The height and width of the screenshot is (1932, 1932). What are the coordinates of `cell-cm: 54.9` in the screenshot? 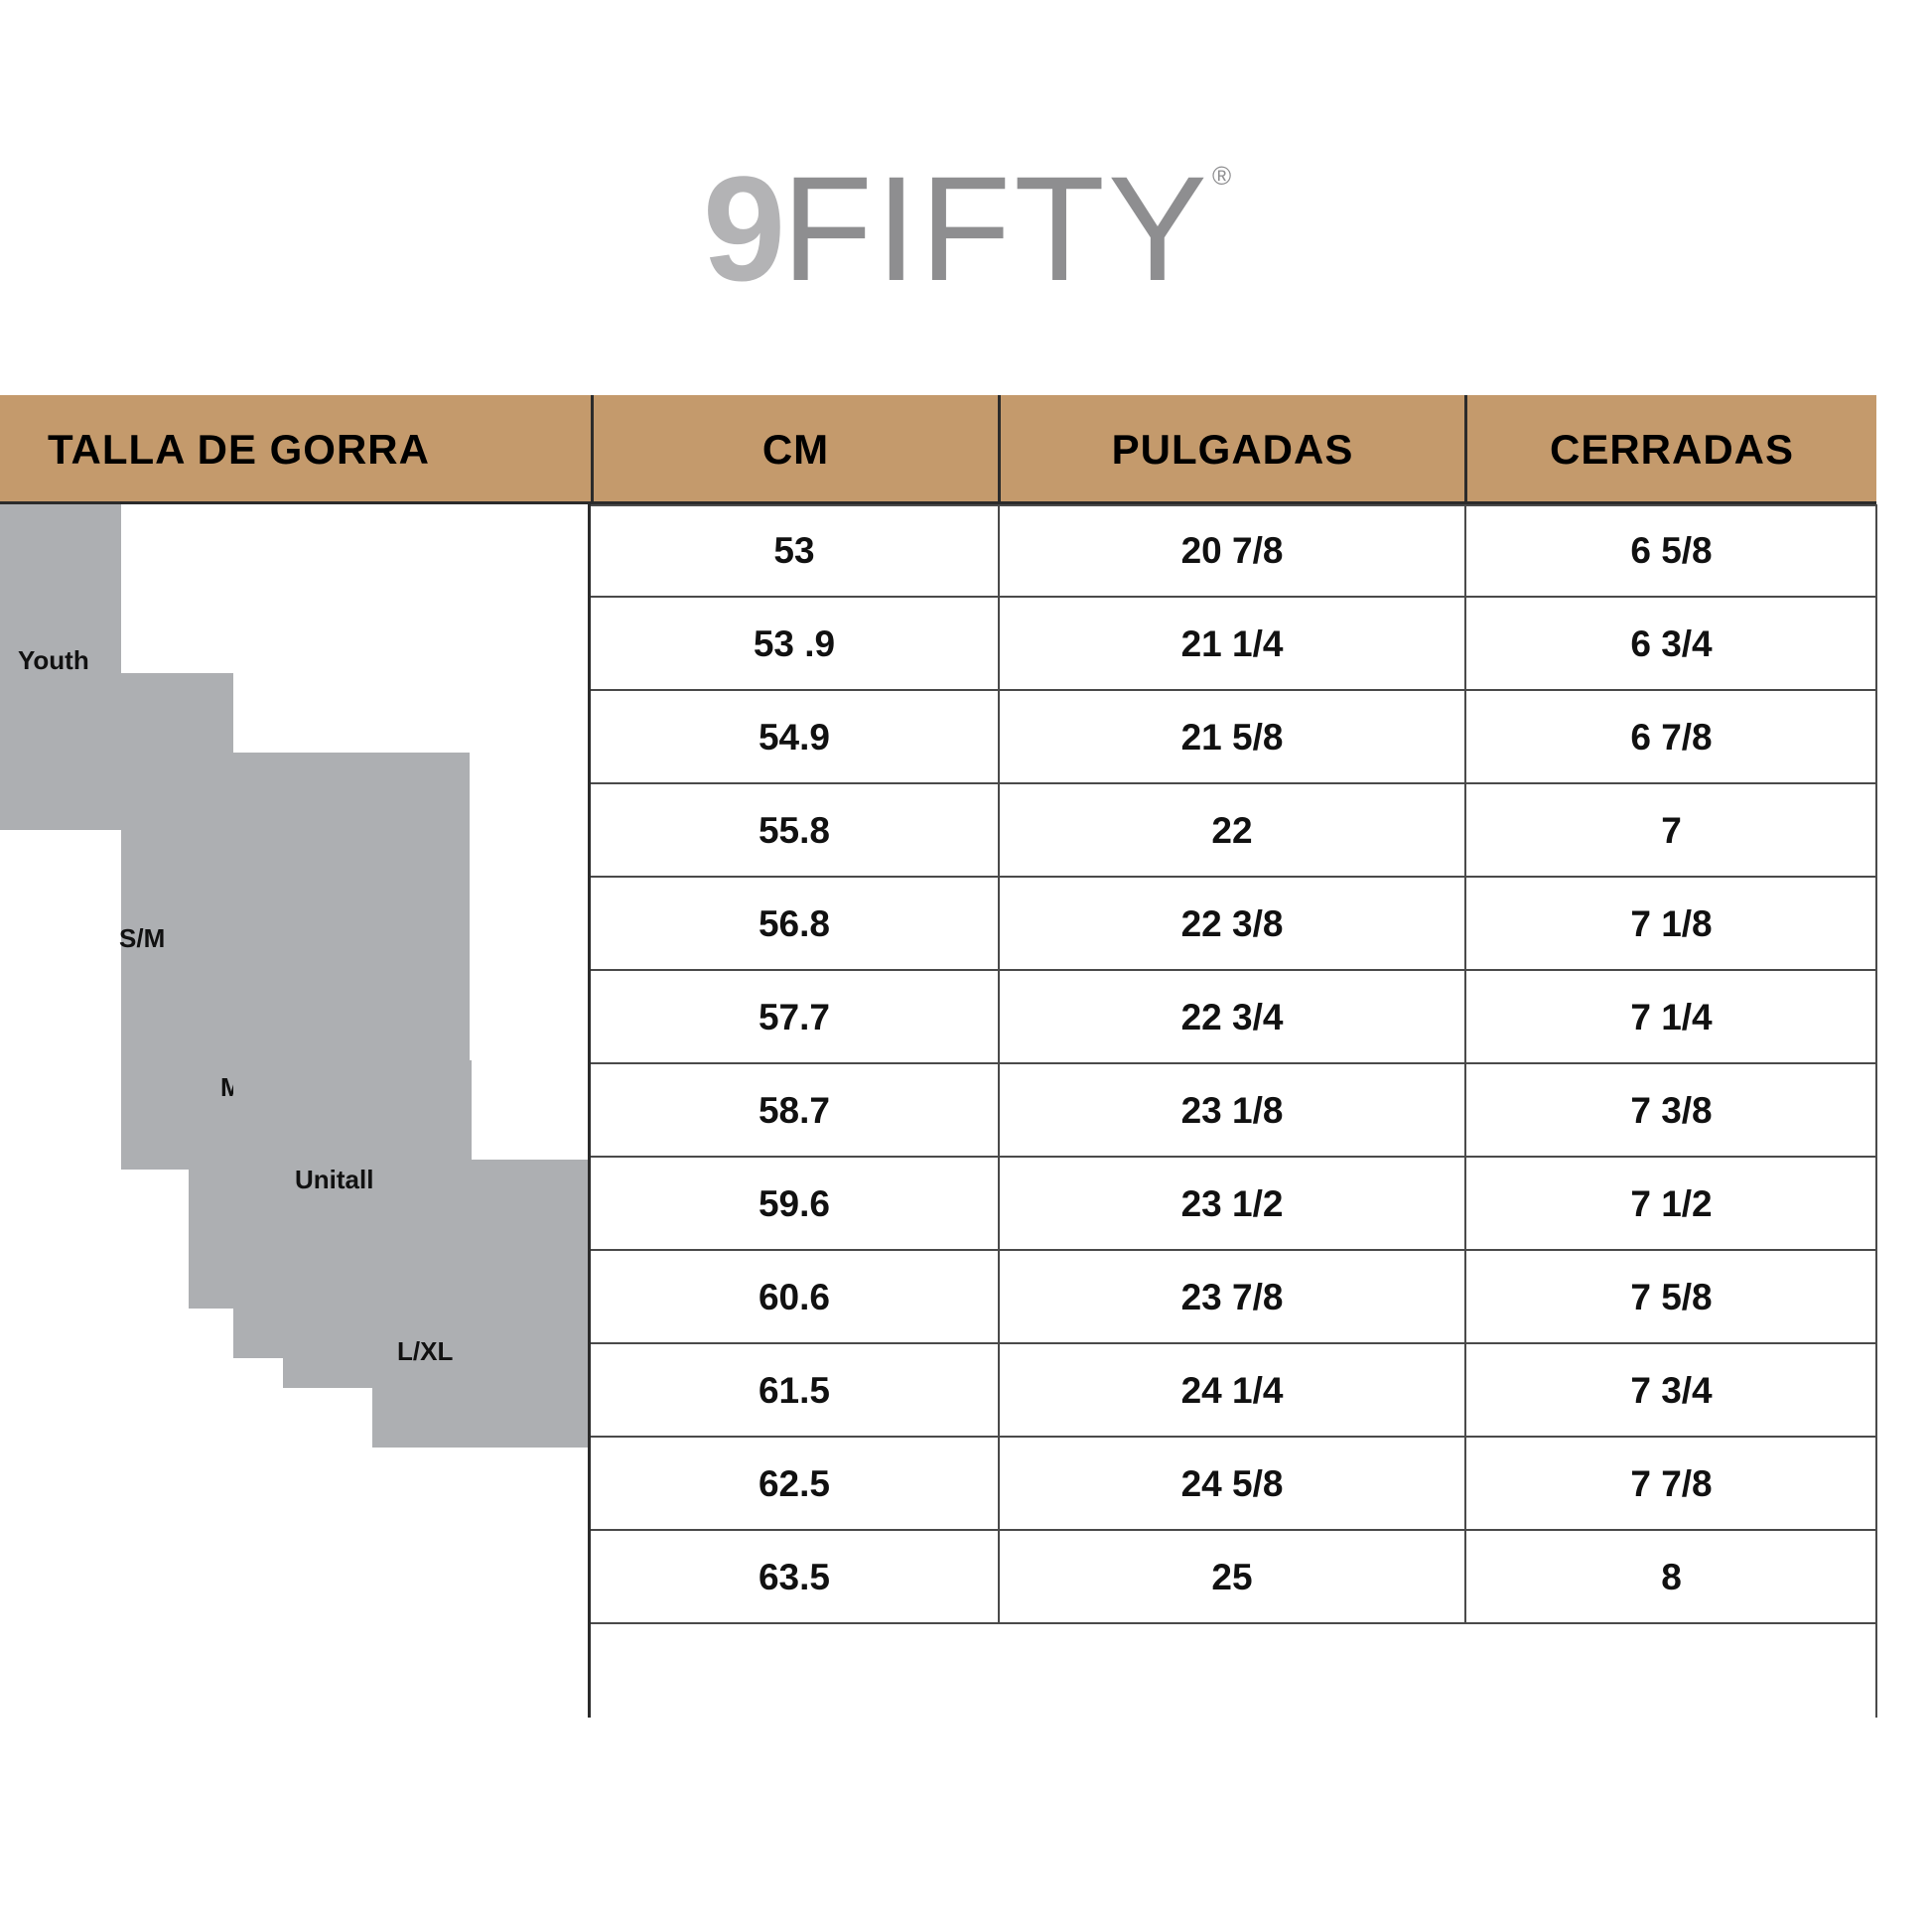 It's located at (794, 737).